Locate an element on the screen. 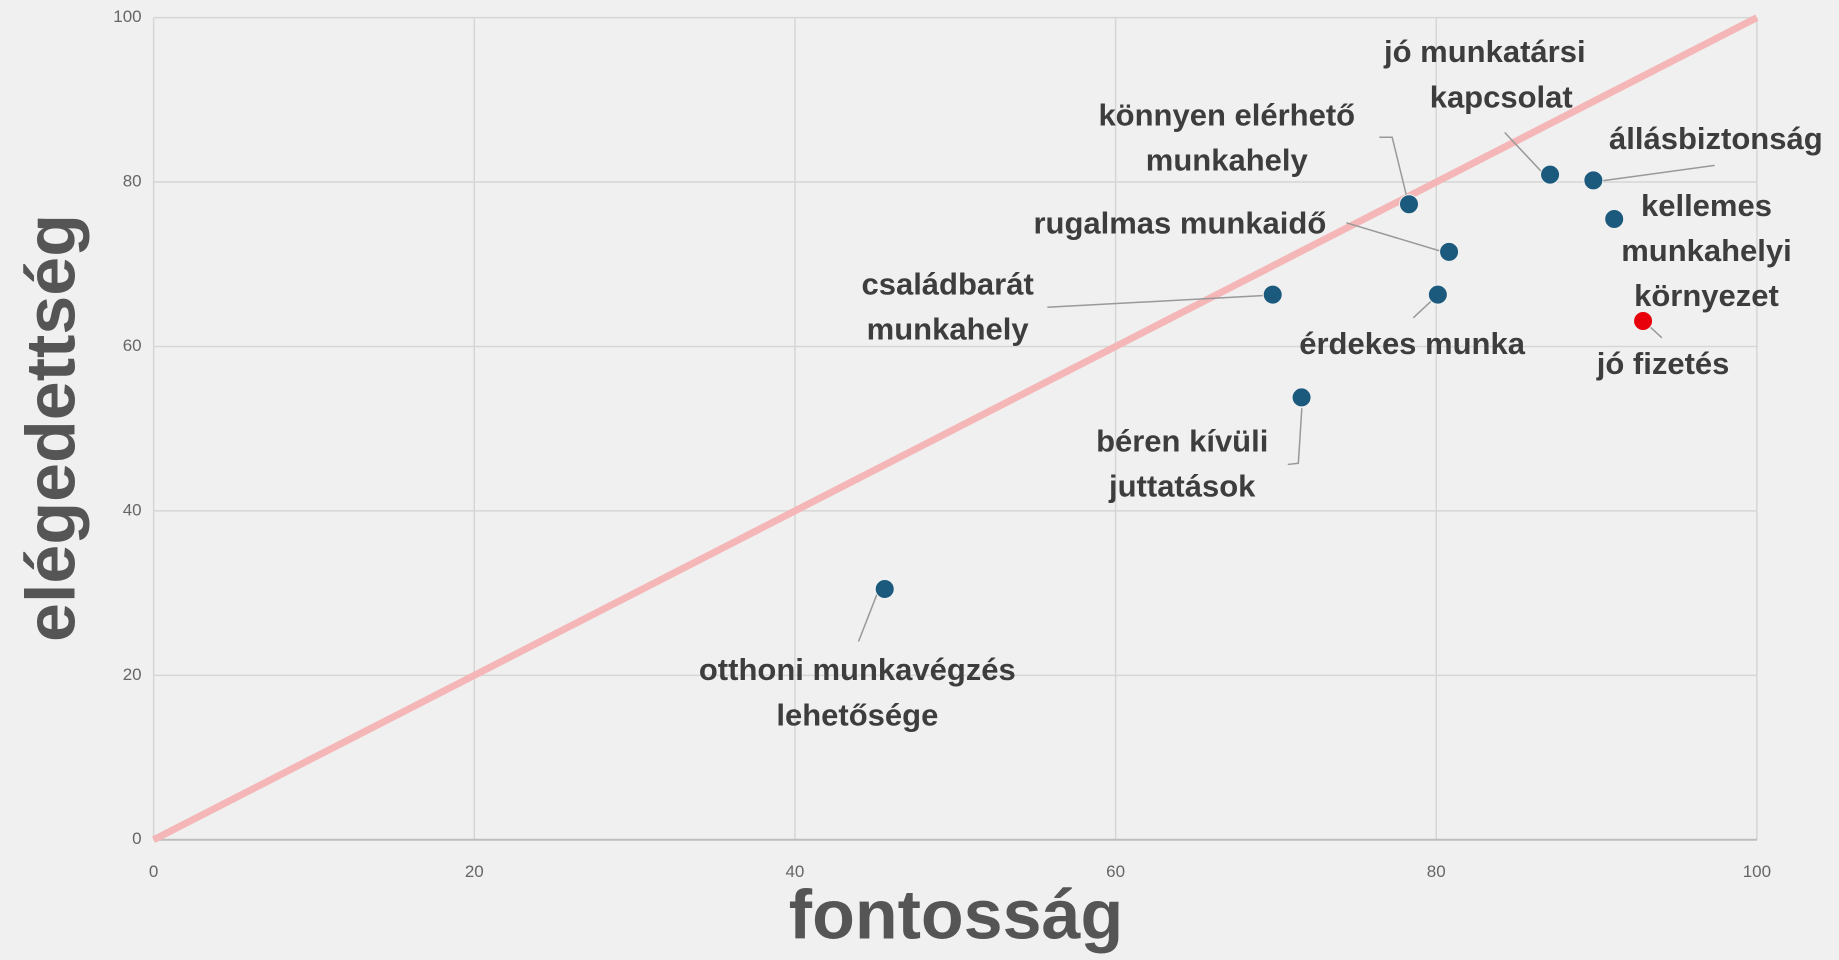 This screenshot has width=1839, height=960. point-label: juttatások is located at coordinates (1182, 486).